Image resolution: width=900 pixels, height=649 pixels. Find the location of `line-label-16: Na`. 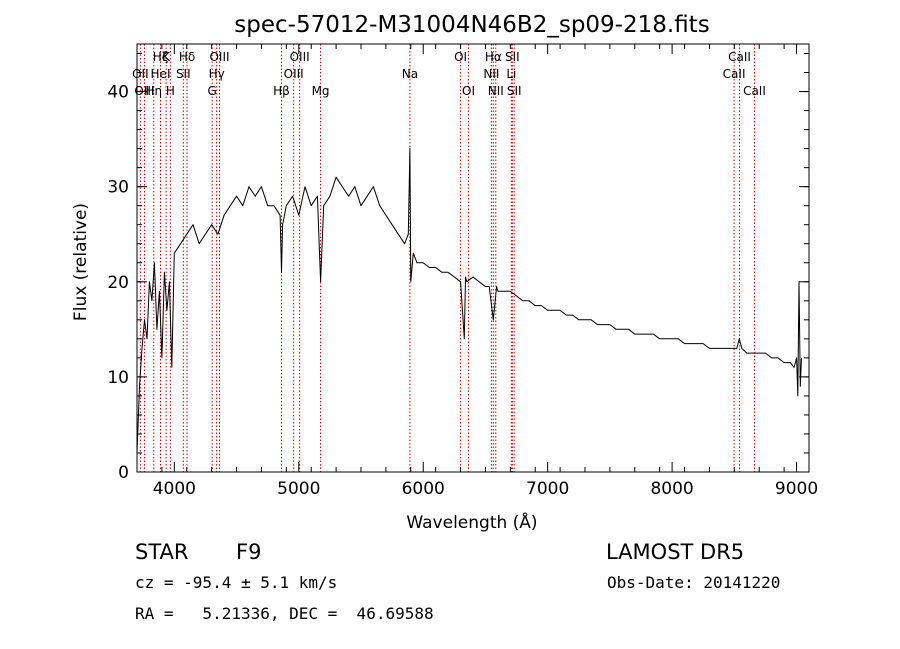

line-label-16: Na is located at coordinates (410, 74).